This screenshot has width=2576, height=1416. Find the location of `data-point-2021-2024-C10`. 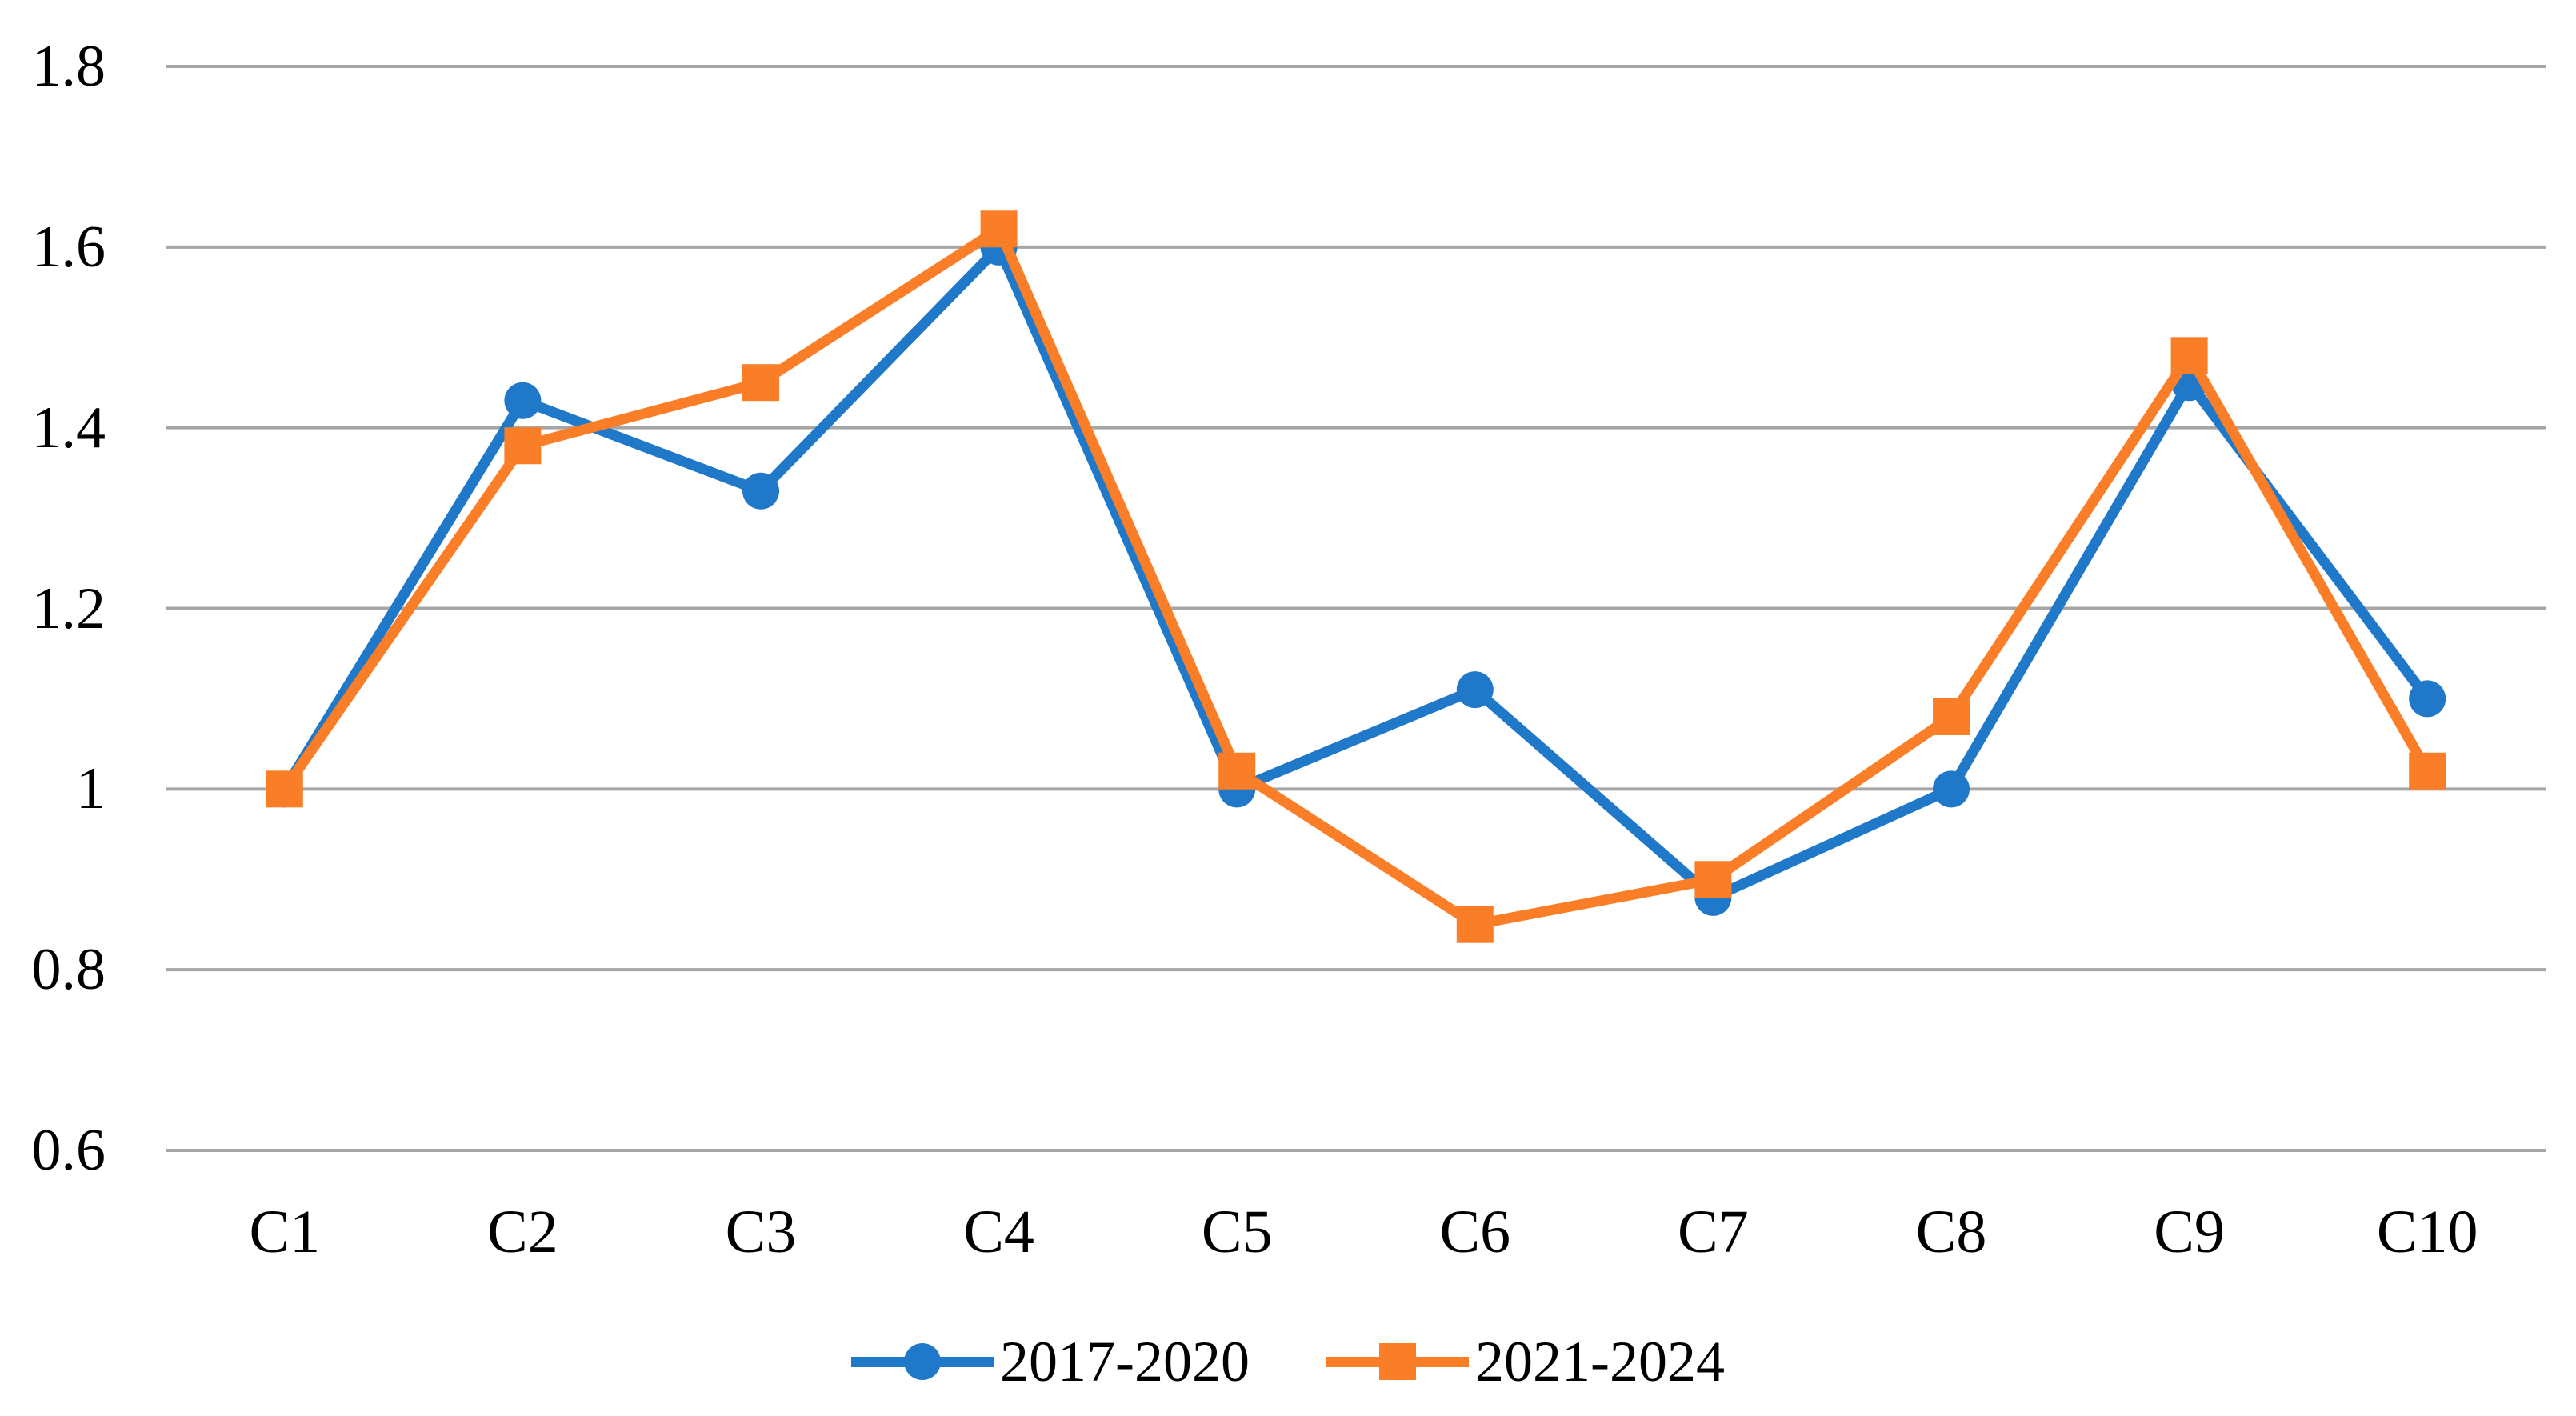

data-point-2021-2024-C10 is located at coordinates (2427, 771).